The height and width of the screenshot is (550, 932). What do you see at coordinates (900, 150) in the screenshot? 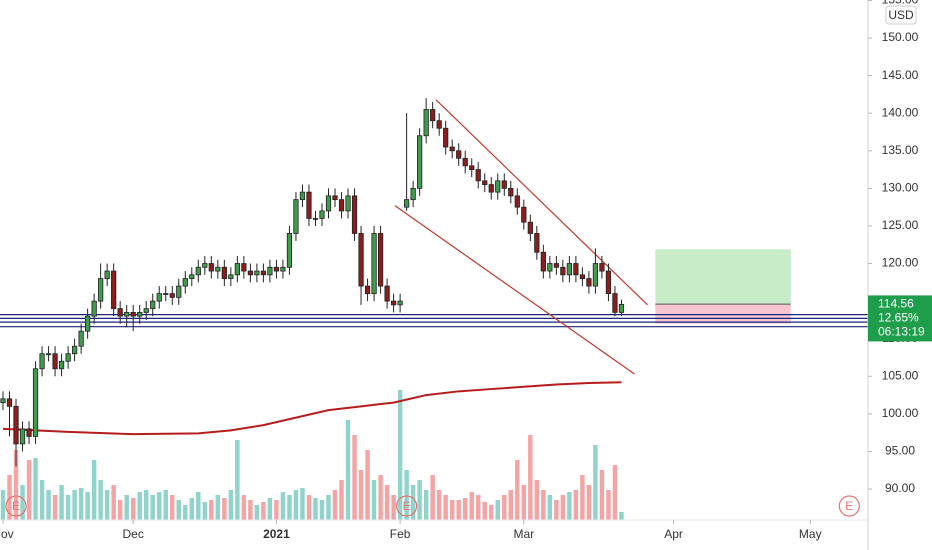
I see `y-tick-label: 135.00` at bounding box center [900, 150].